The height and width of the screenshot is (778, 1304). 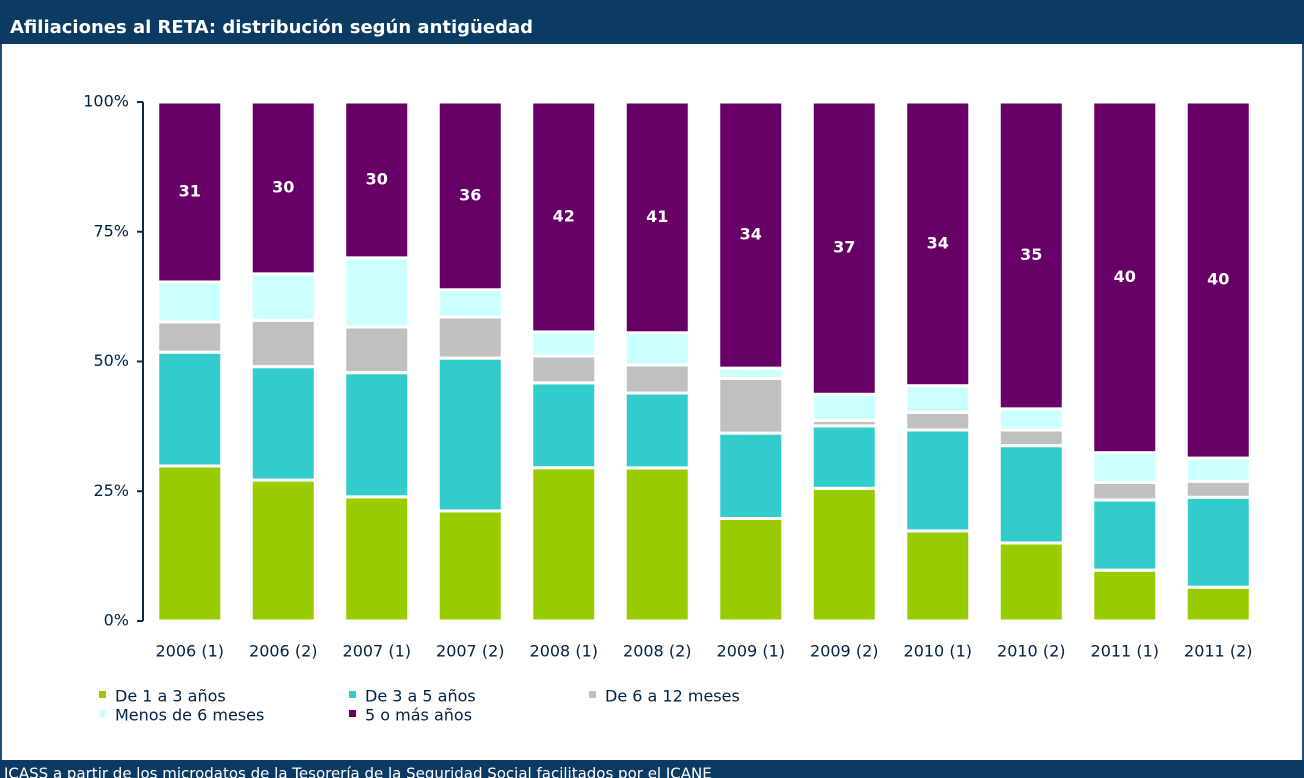 I want to click on x-tick-label: 2008 (1), so click(x=564, y=651).